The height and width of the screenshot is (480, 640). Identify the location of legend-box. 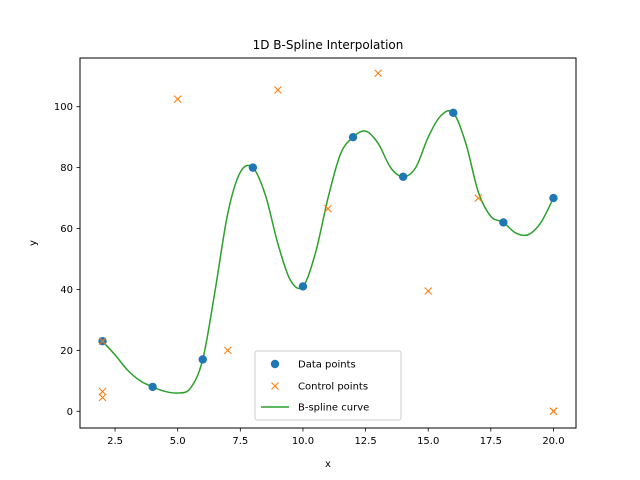
(328, 385).